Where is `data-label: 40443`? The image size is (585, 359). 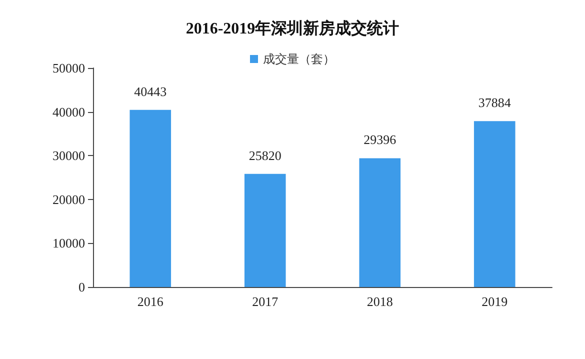 data-label: 40443 is located at coordinates (150, 91).